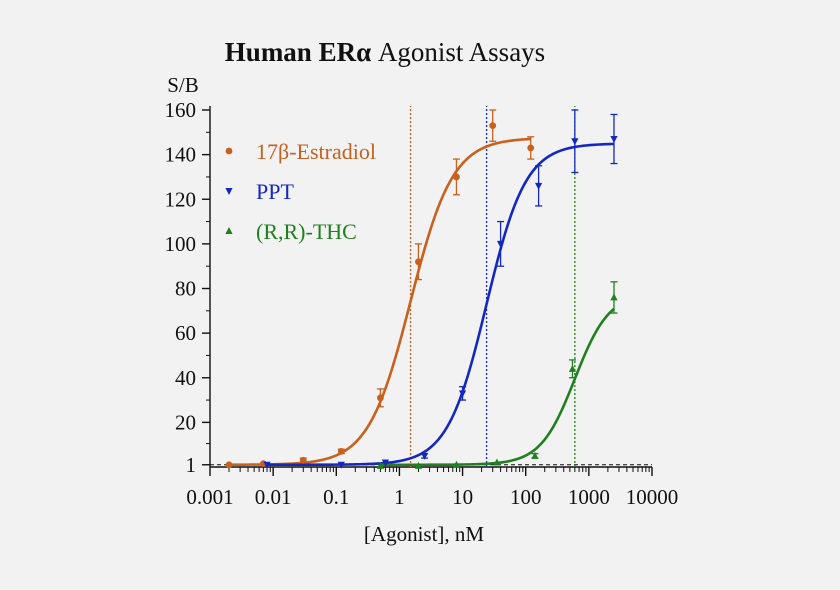  What do you see at coordinates (185, 289) in the screenshot?
I see `y-tick-label: 80` at bounding box center [185, 289].